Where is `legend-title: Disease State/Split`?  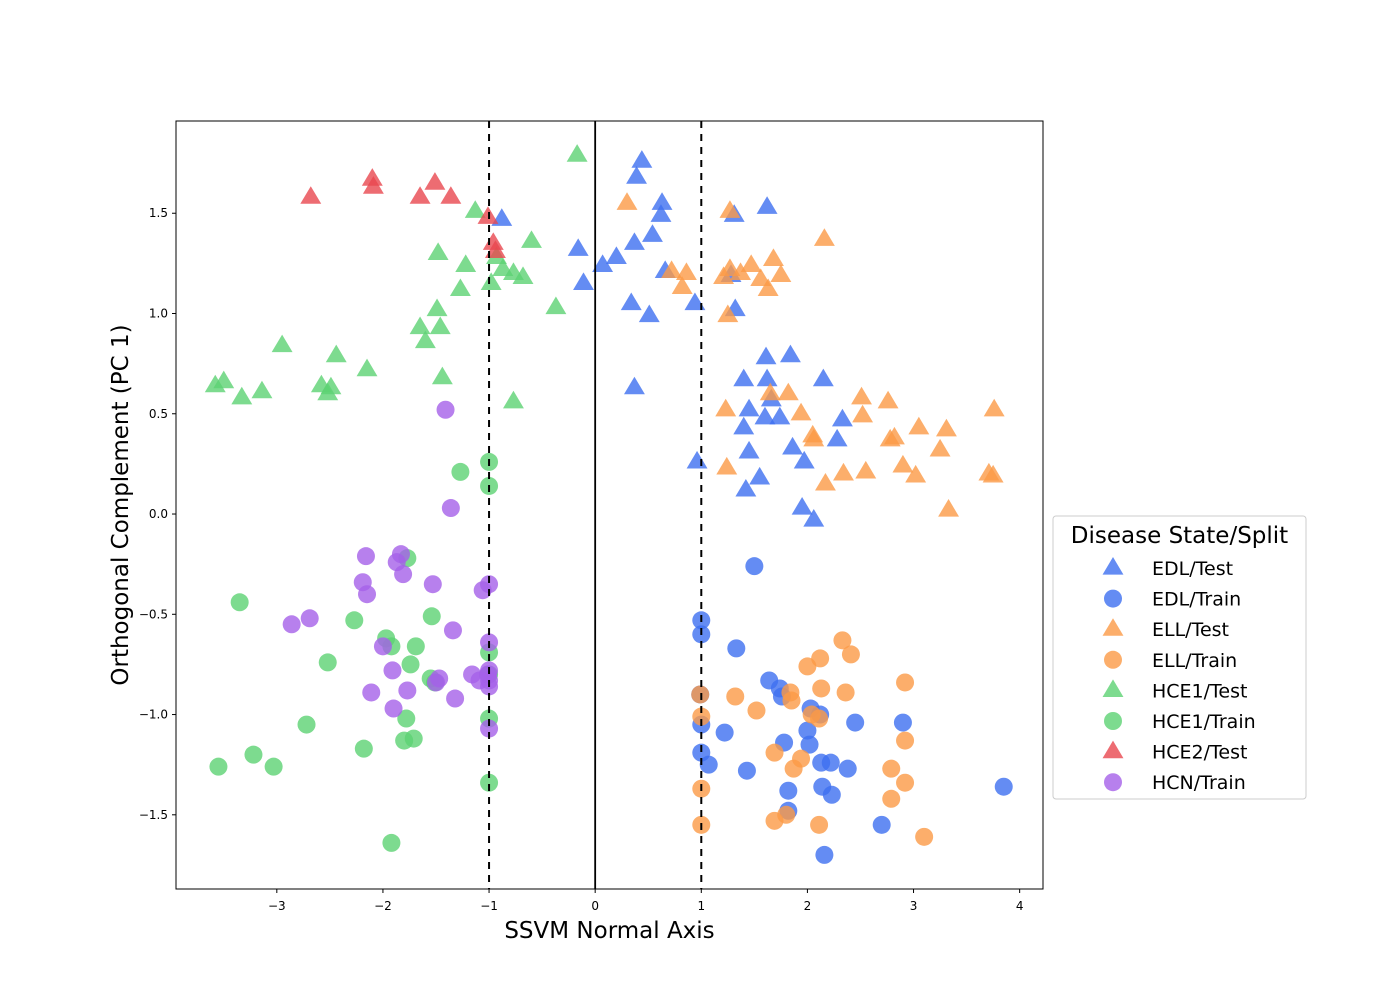 legend-title: Disease State/Split is located at coordinates (1179, 536).